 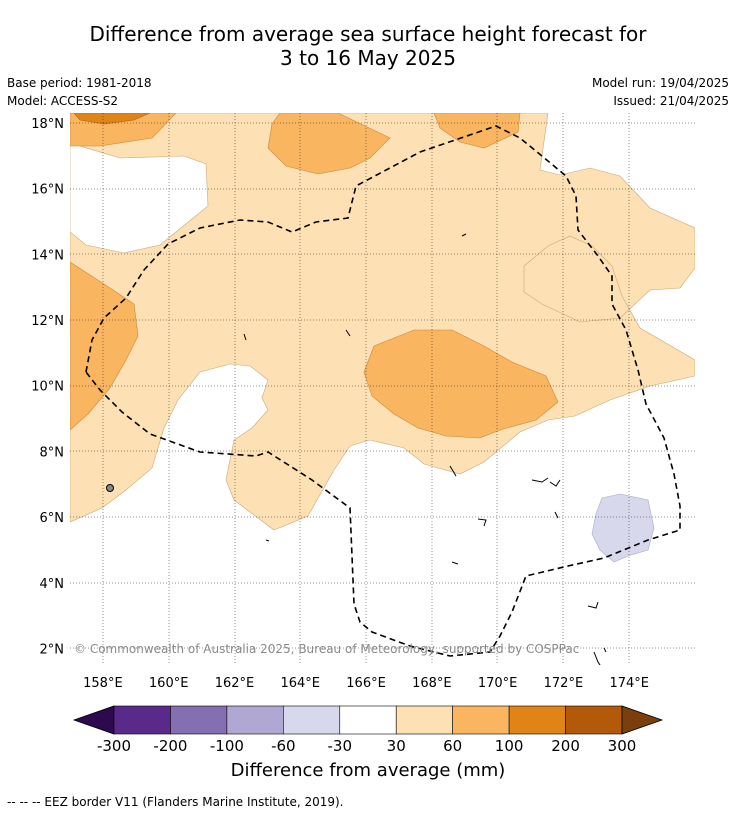 What do you see at coordinates (235, 683) in the screenshot?
I see `longitude-label: 162°E` at bounding box center [235, 683].